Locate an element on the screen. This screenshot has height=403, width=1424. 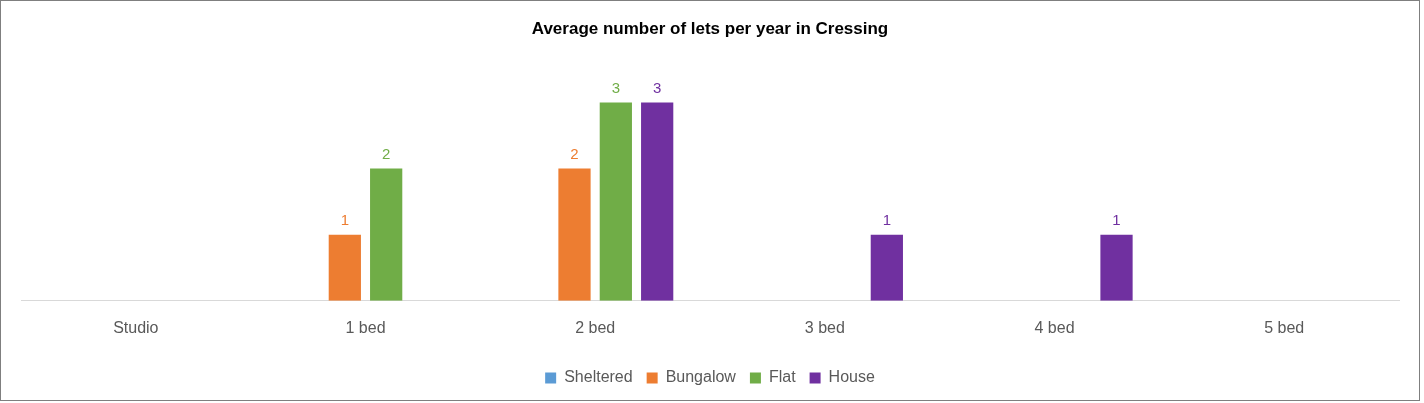
x-tick-label: 2 bed is located at coordinates (595, 327).